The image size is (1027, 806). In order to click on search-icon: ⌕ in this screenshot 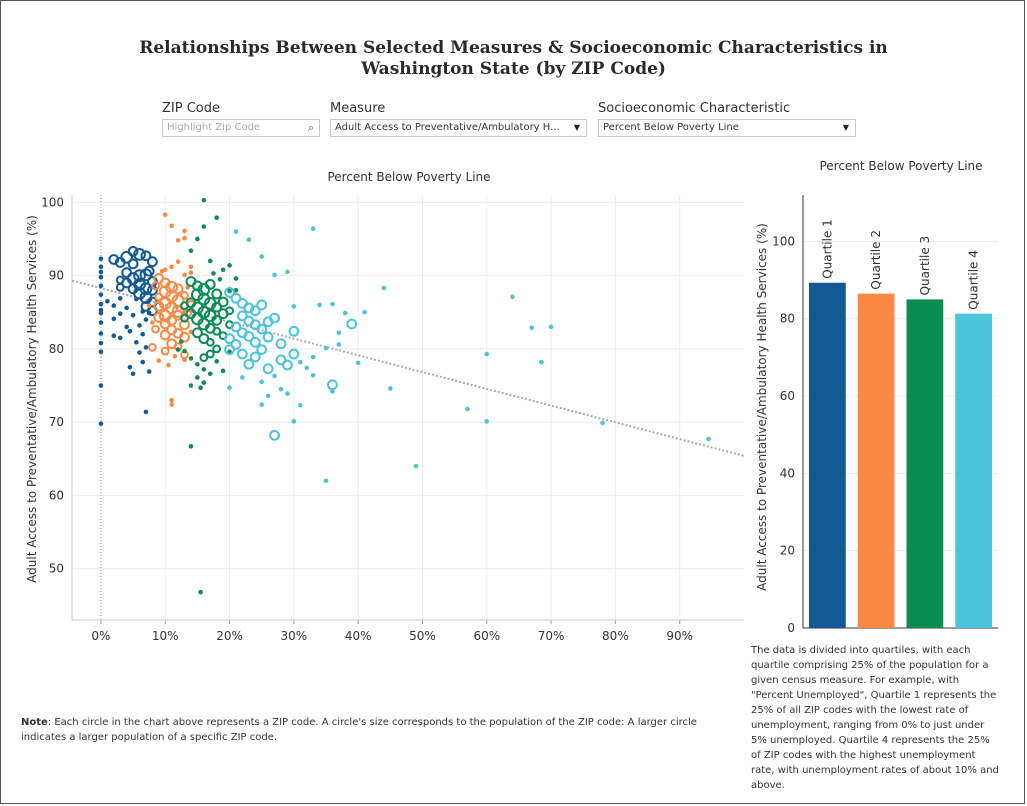, I will do `click(310, 127)`.